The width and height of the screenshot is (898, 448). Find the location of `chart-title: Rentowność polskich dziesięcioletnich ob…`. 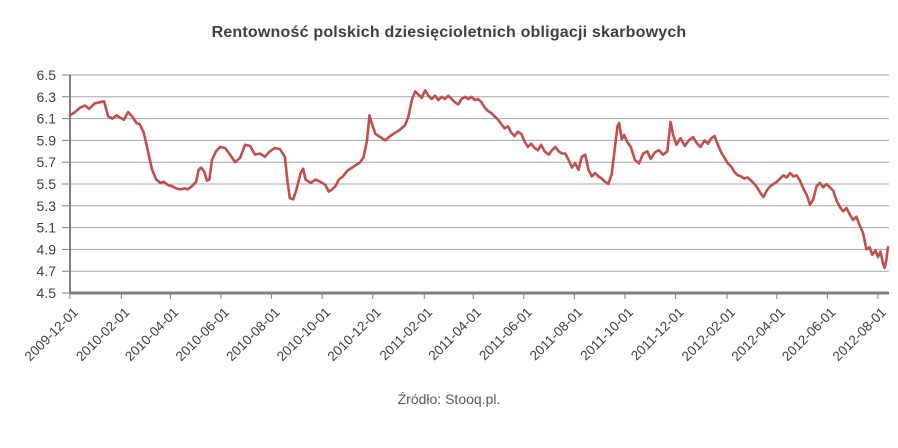

chart-title: Rentowność polskich dziesięcioletnich ob… is located at coordinates (449, 32).